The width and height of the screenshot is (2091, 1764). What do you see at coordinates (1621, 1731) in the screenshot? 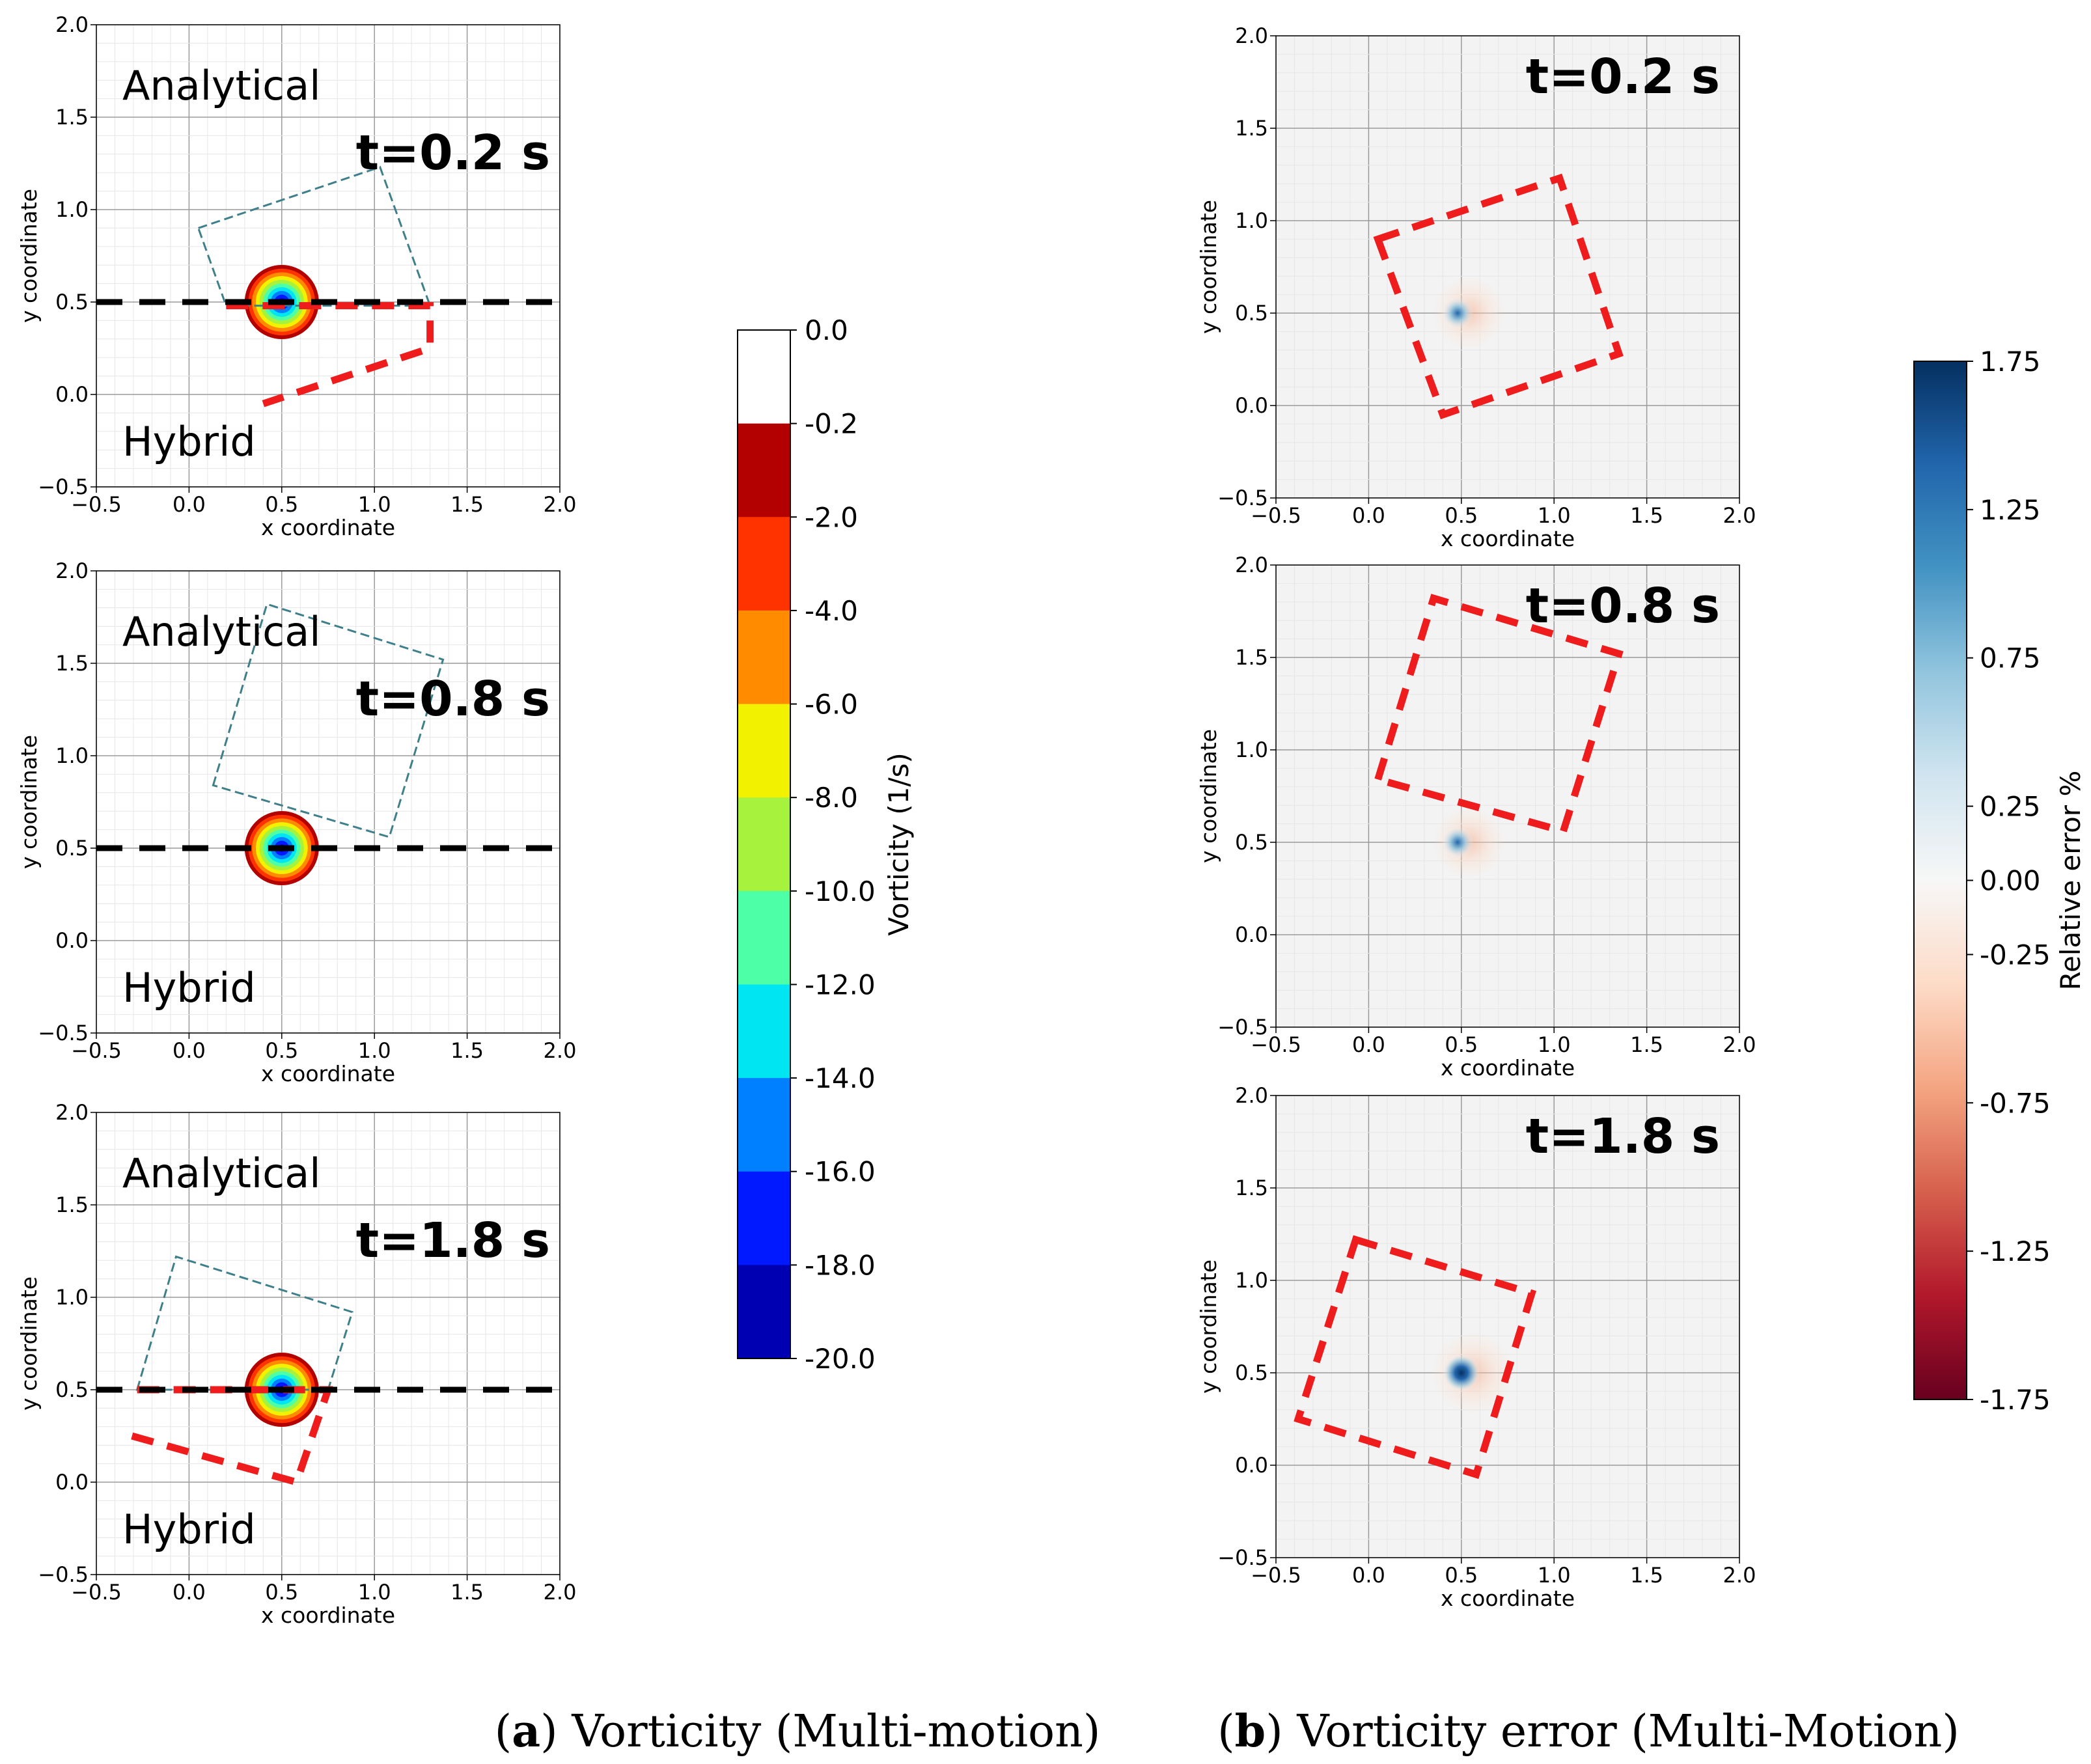
I see `caption-b-text: Vorticity error (Multi-Motion)` at bounding box center [1621, 1731].